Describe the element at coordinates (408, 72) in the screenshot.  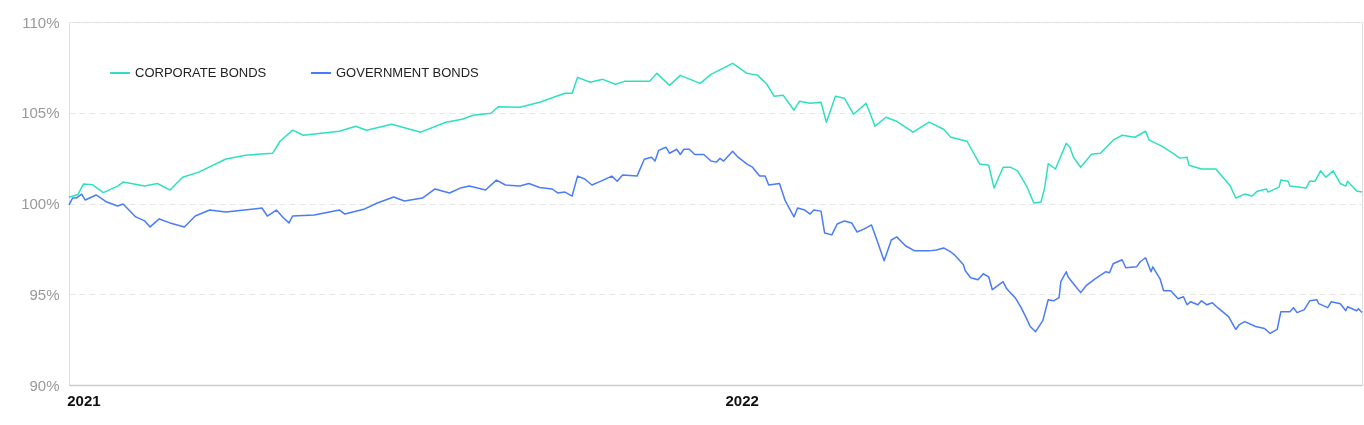
I see `legend-label: GOVERNMENT BONDS` at that location.